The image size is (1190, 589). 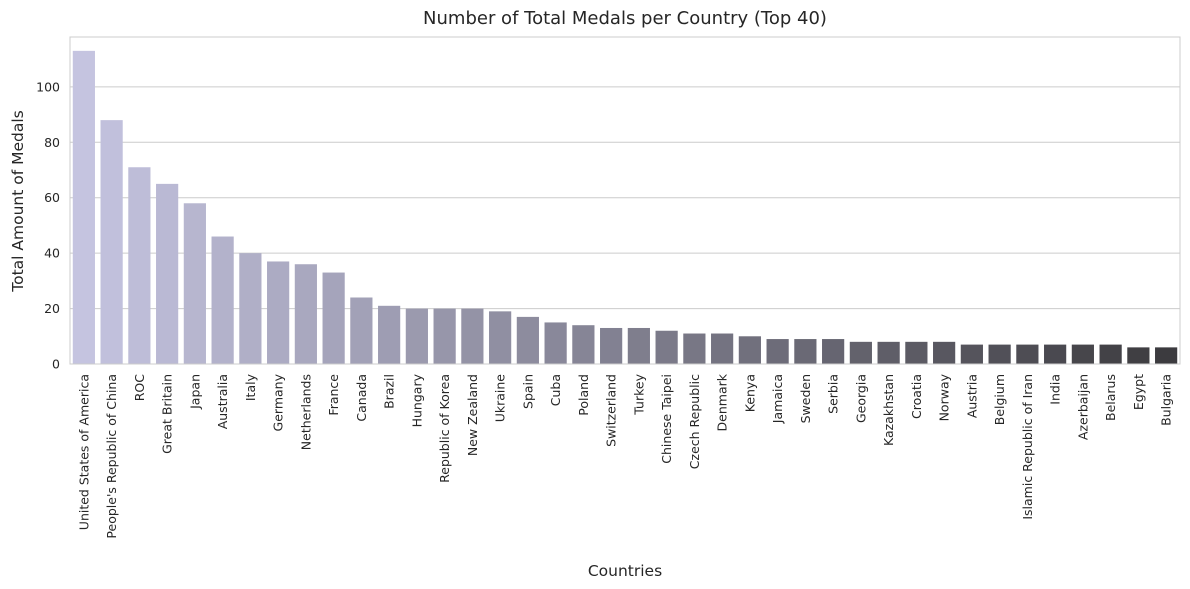 I want to click on x-tick-label: Bulgaria, so click(x=1166, y=400).